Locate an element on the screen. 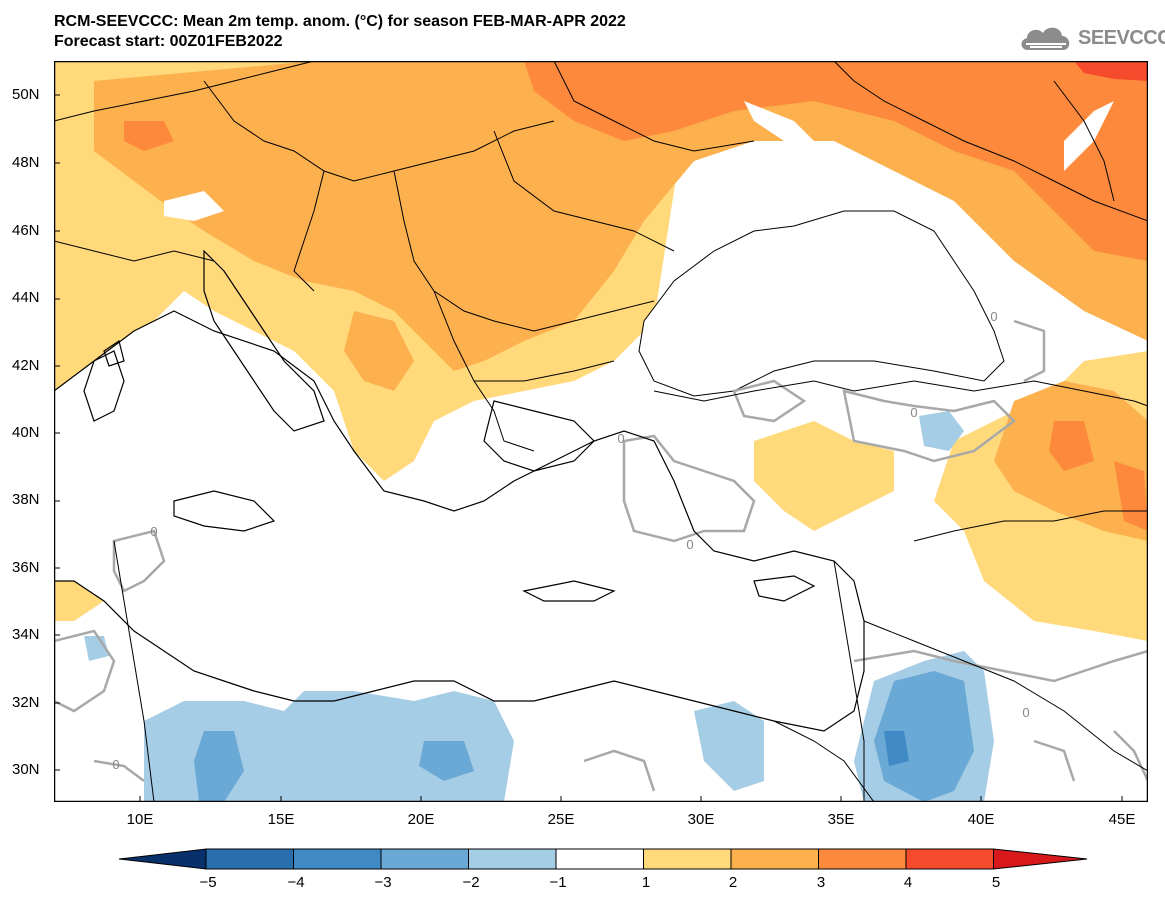 Image resolution: width=1165 pixels, height=907 pixels. lon-label: 25E is located at coordinates (561, 819).